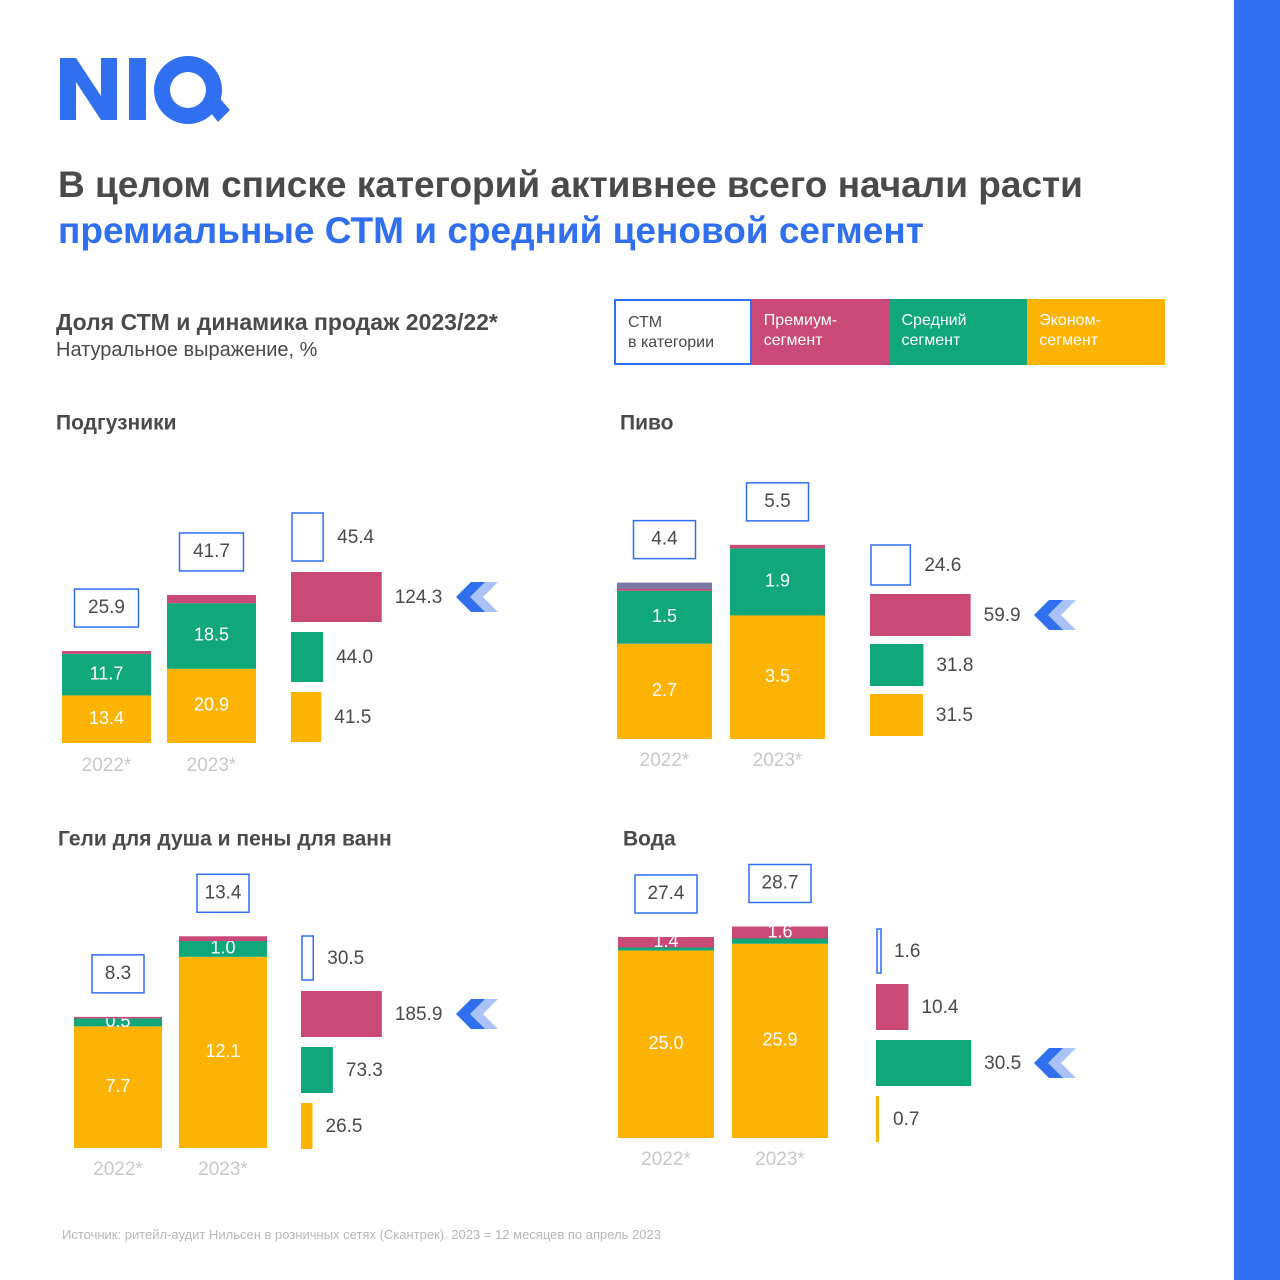 Image resolution: width=1280 pixels, height=1280 pixels. What do you see at coordinates (1002, 615) in the screenshot?
I see `growth-value-label: 59.9` at bounding box center [1002, 615].